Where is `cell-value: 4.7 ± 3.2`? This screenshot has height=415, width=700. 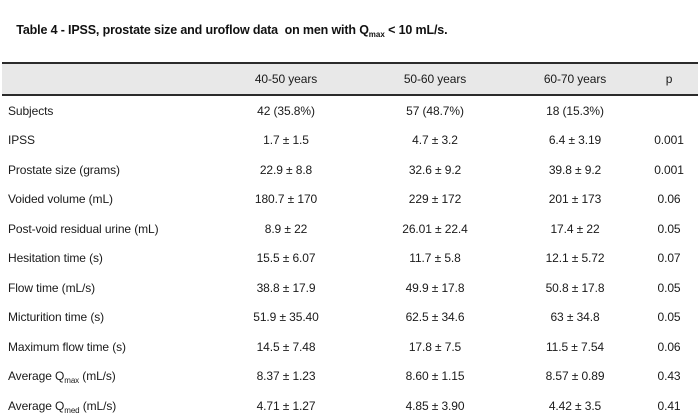
cell-value: 4.7 ± 3.2 is located at coordinates (435, 140).